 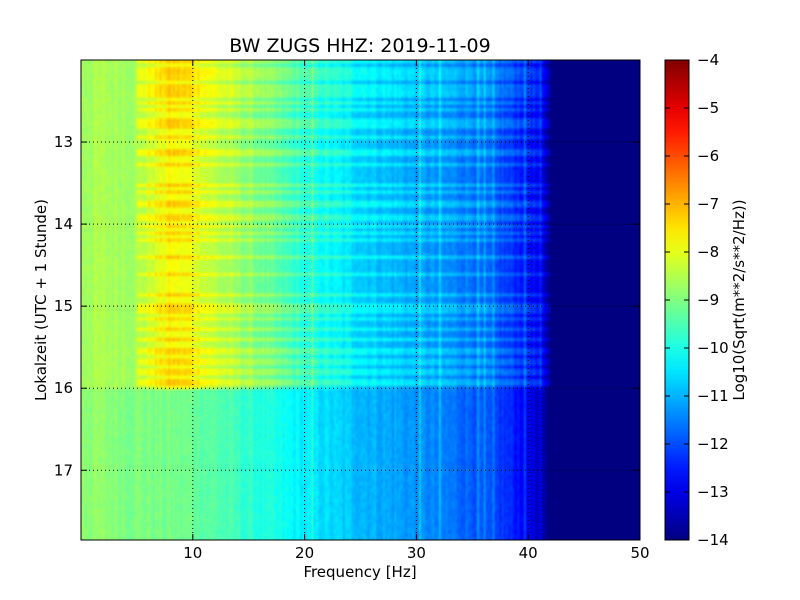 I want to click on colorbar-tick-label: −12, so click(x=713, y=444).